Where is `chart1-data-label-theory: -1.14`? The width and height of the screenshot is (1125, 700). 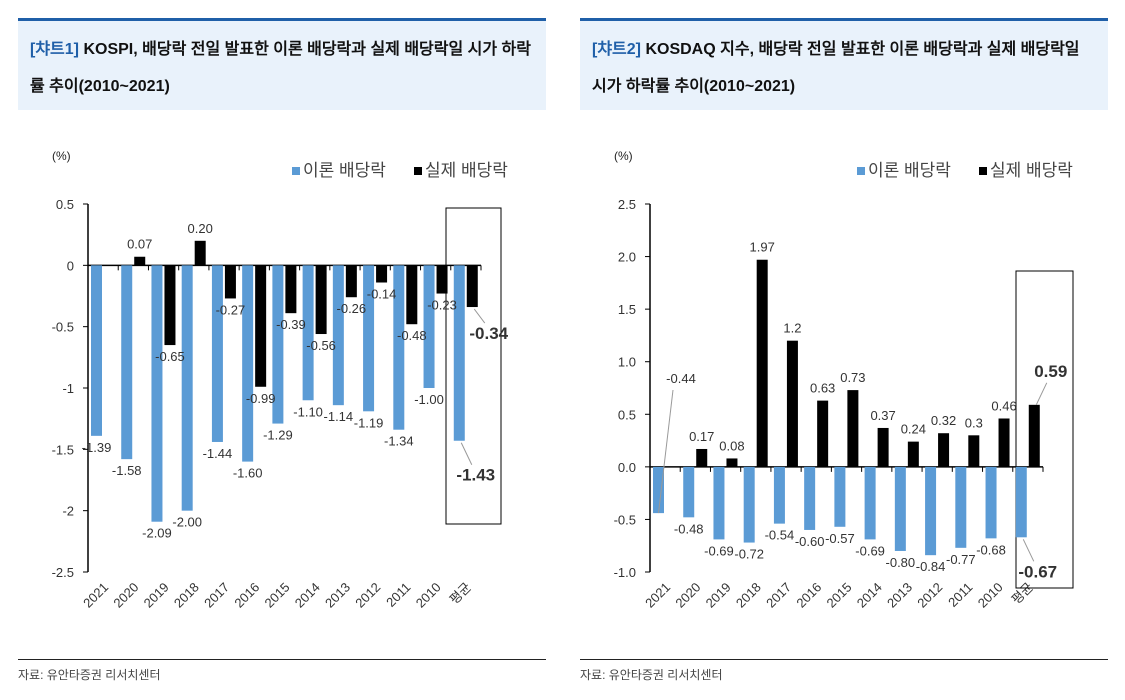 chart1-data-label-theory: -1.14 is located at coordinates (339, 416).